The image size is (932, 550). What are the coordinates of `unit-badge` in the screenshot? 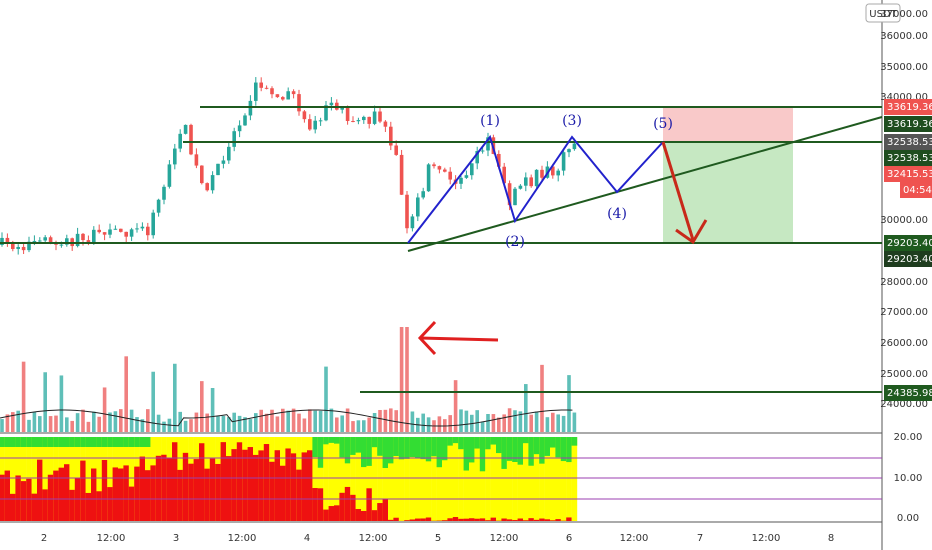 It's located at (883, 13).